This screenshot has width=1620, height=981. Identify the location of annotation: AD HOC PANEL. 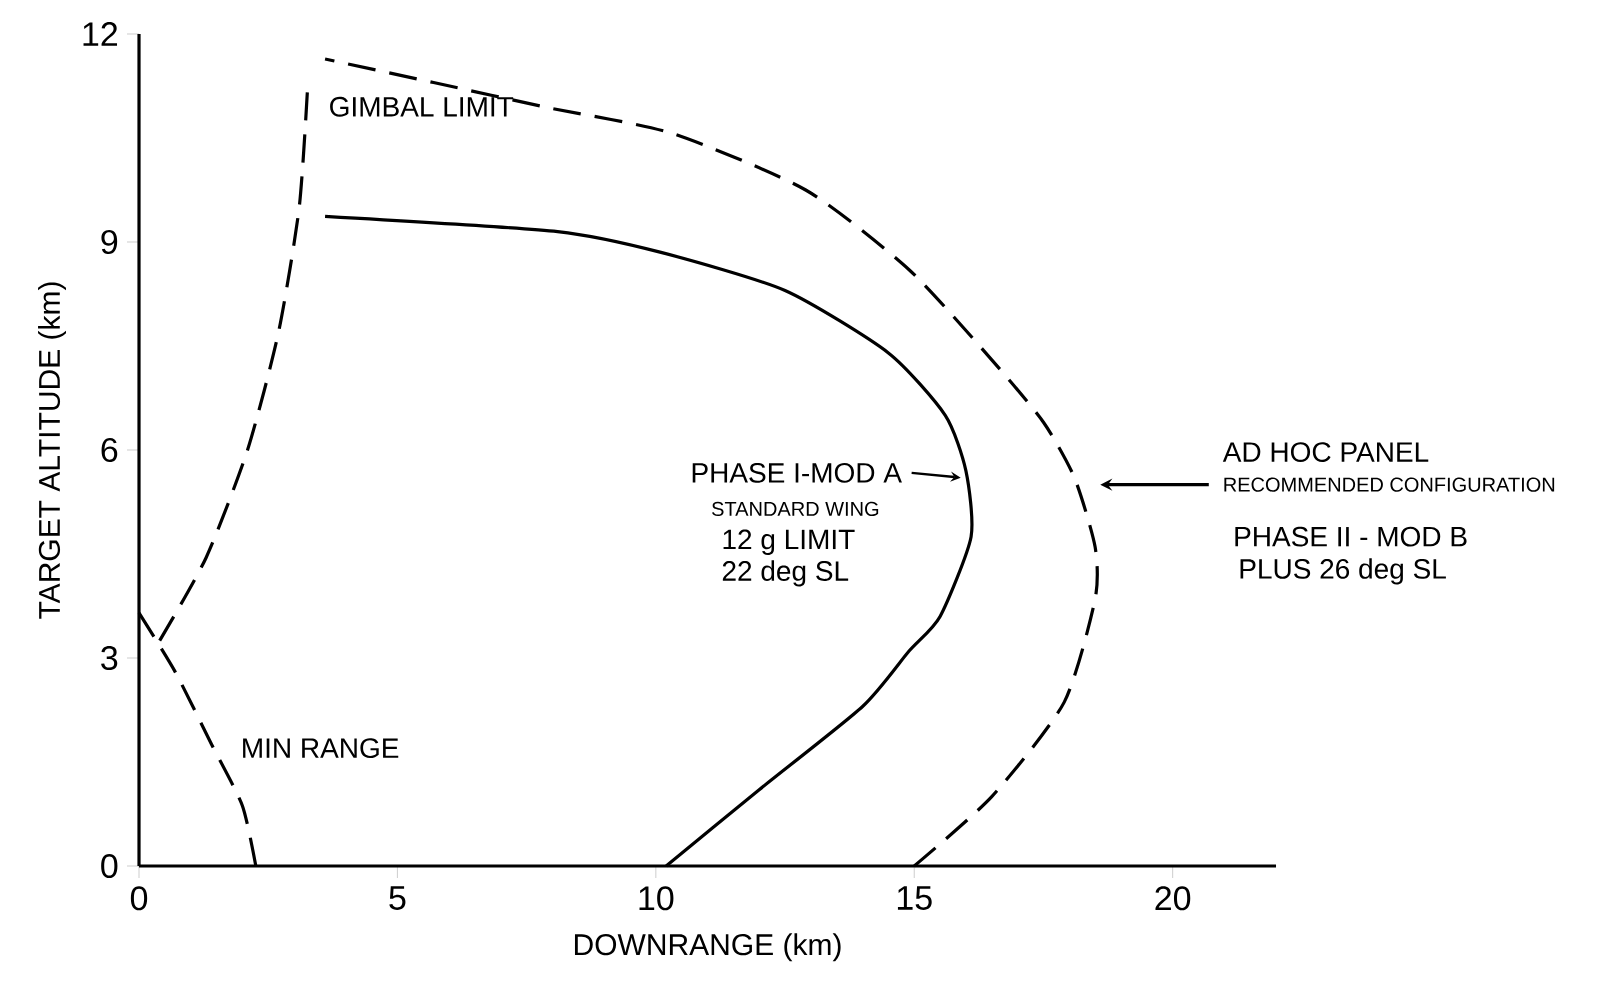
(1325, 452).